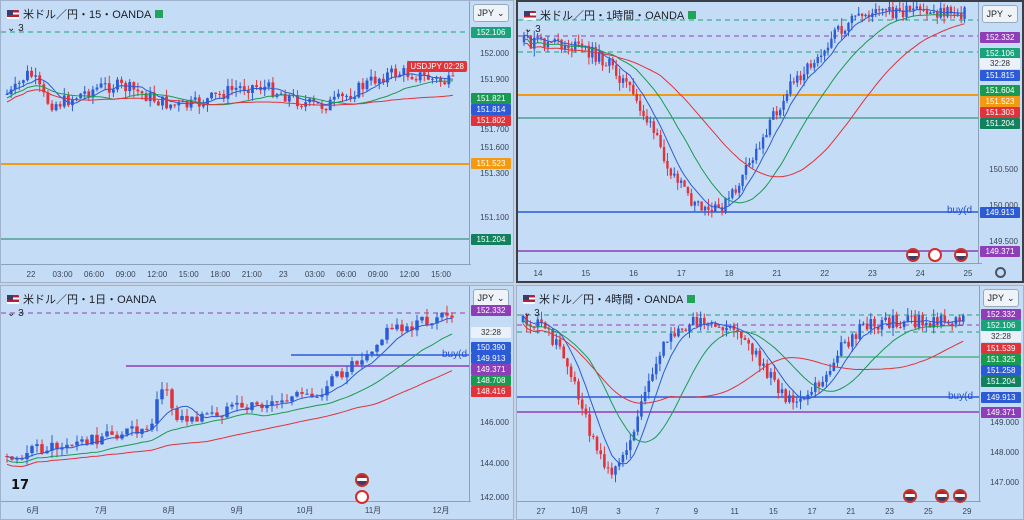  Describe the element at coordinates (750, 272) in the screenshot. I see `time-axis: 14 15 16 17 18 21 22 23 24 25` at that location.